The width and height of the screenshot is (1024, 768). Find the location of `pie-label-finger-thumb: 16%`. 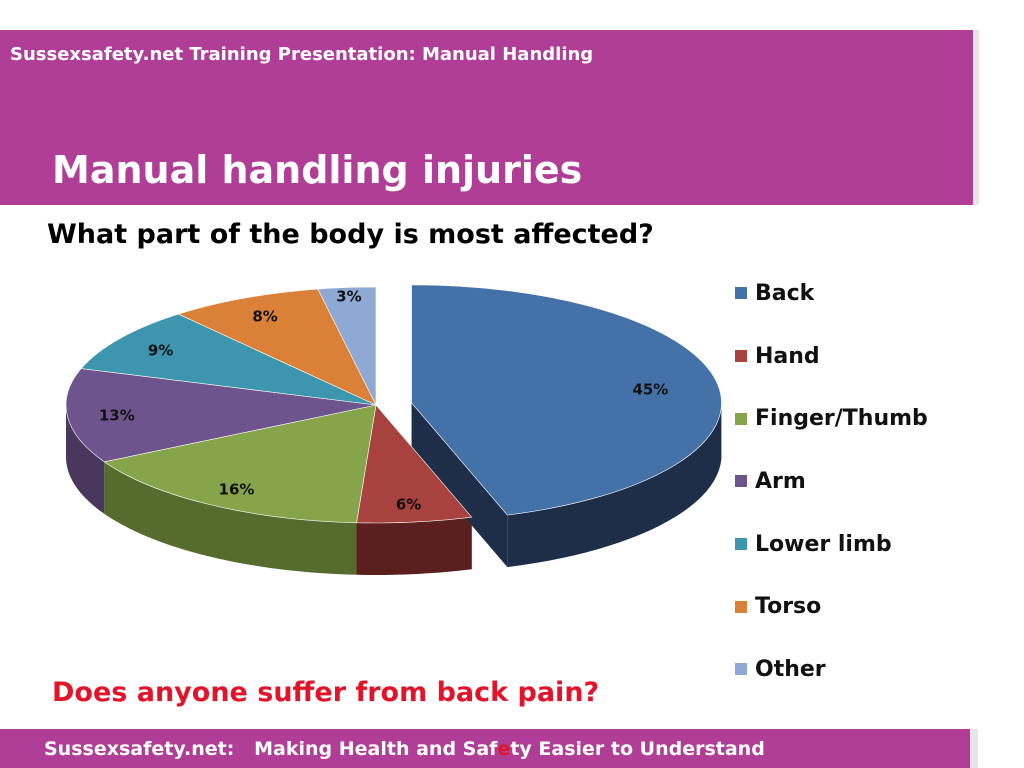

pie-label-finger-thumb: 16% is located at coordinates (237, 490).